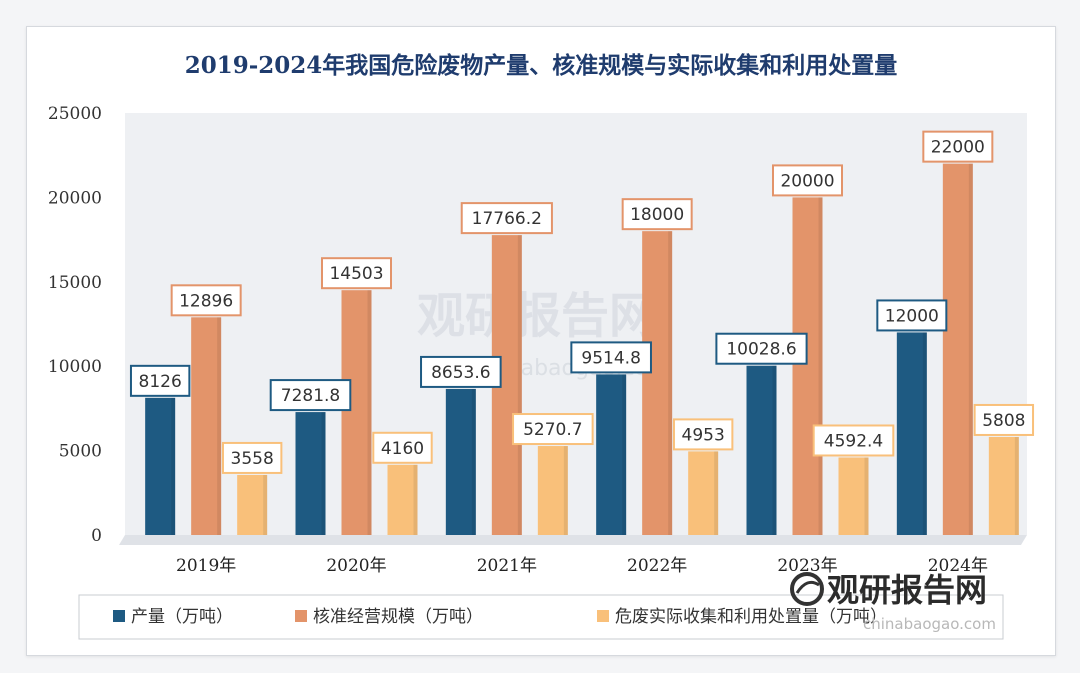 Image resolution: width=1080 pixels, height=673 pixels. I want to click on data-label: 20000, so click(807, 180).